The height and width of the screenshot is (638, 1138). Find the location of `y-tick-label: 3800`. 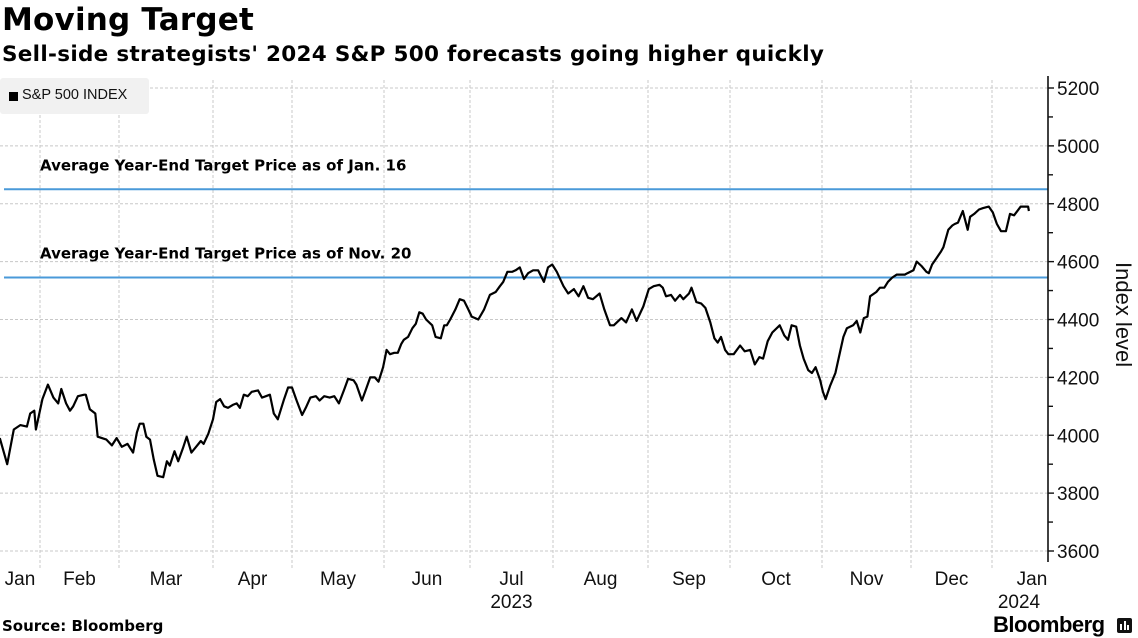

y-tick-label: 3800 is located at coordinates (1078, 494).